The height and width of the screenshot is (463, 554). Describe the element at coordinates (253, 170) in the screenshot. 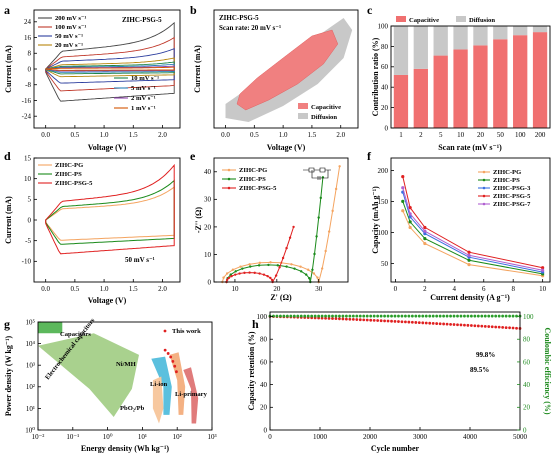

I see `e-legend-label: ZIHC-PG` at that location.